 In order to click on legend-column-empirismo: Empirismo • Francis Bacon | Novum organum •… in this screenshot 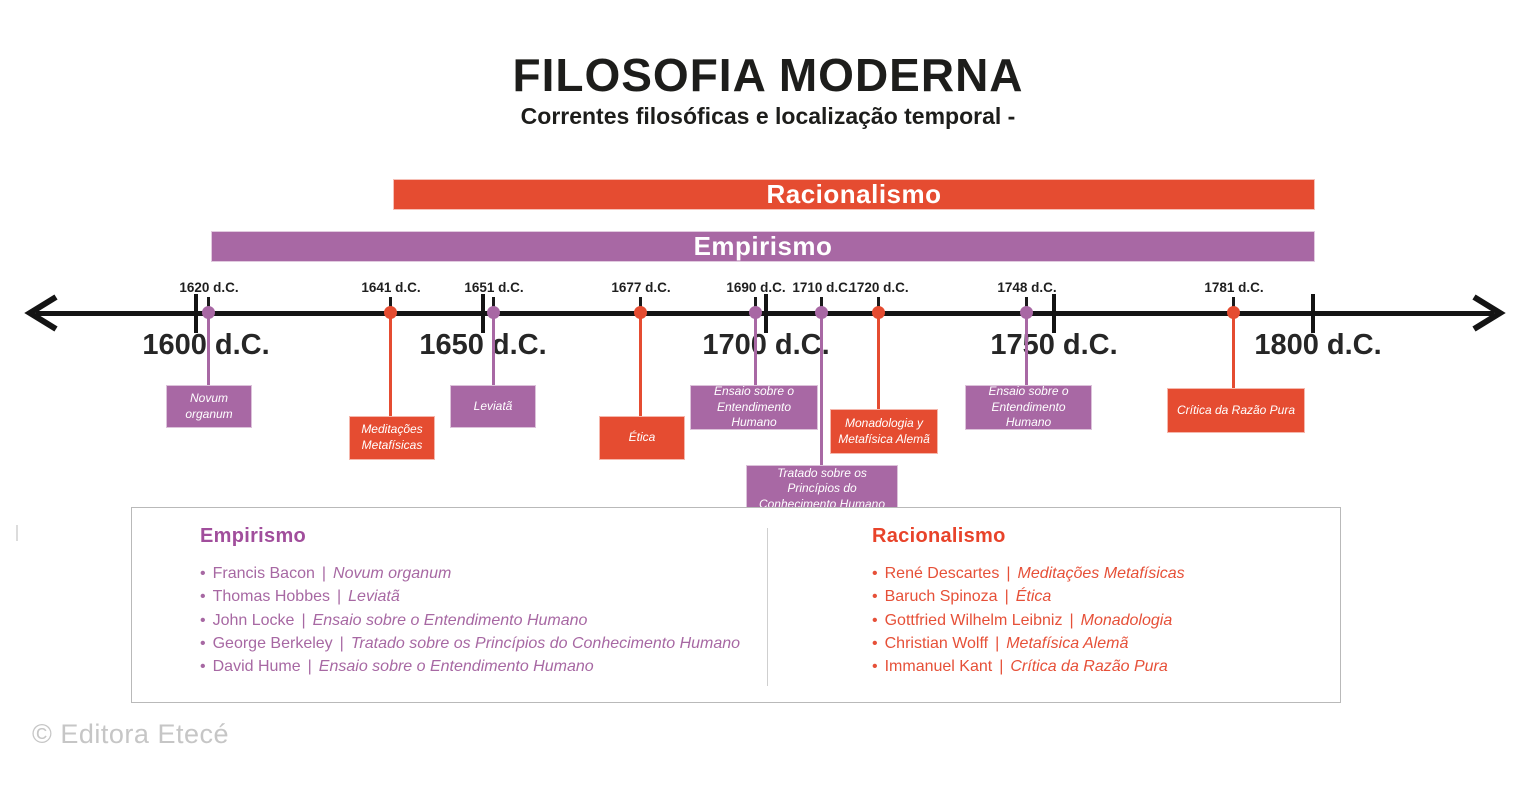, I will do `click(470, 601)`.